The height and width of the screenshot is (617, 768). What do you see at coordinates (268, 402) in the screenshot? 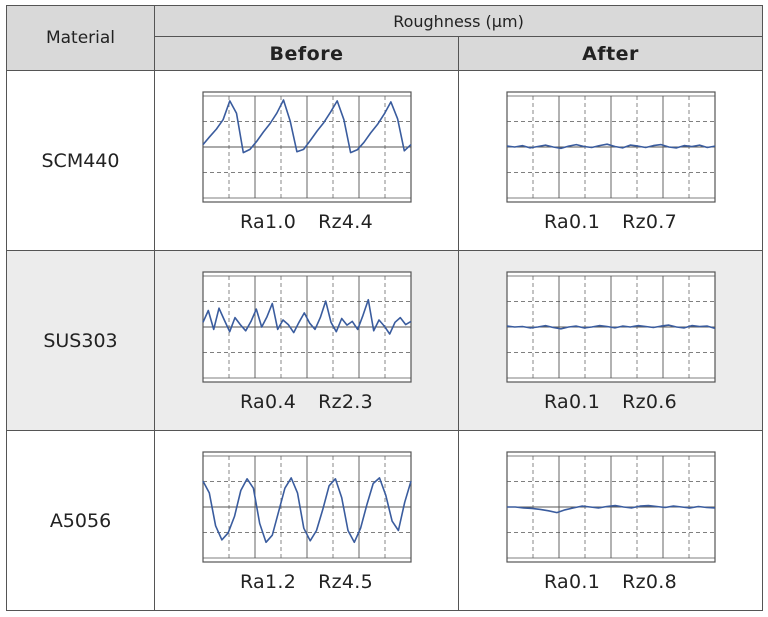
I see `ra-value: Ra0.4` at bounding box center [268, 402].